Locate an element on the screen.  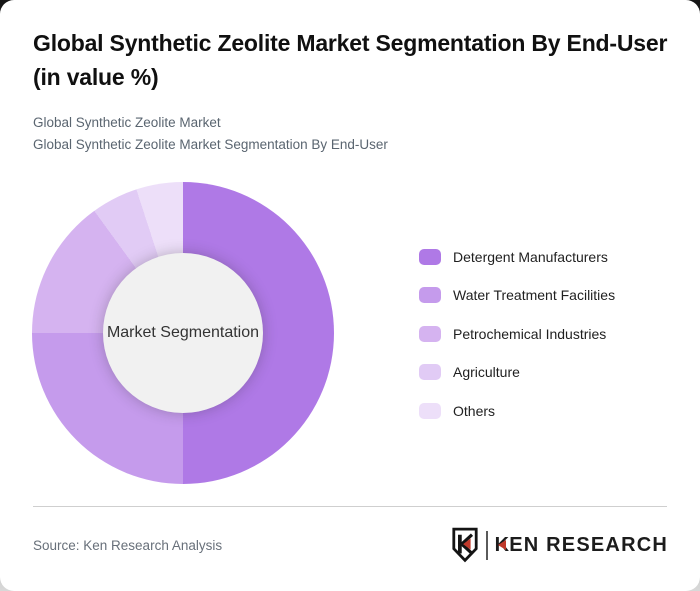
legend-label: Petrochemical Industries is located at coordinates (530, 333).